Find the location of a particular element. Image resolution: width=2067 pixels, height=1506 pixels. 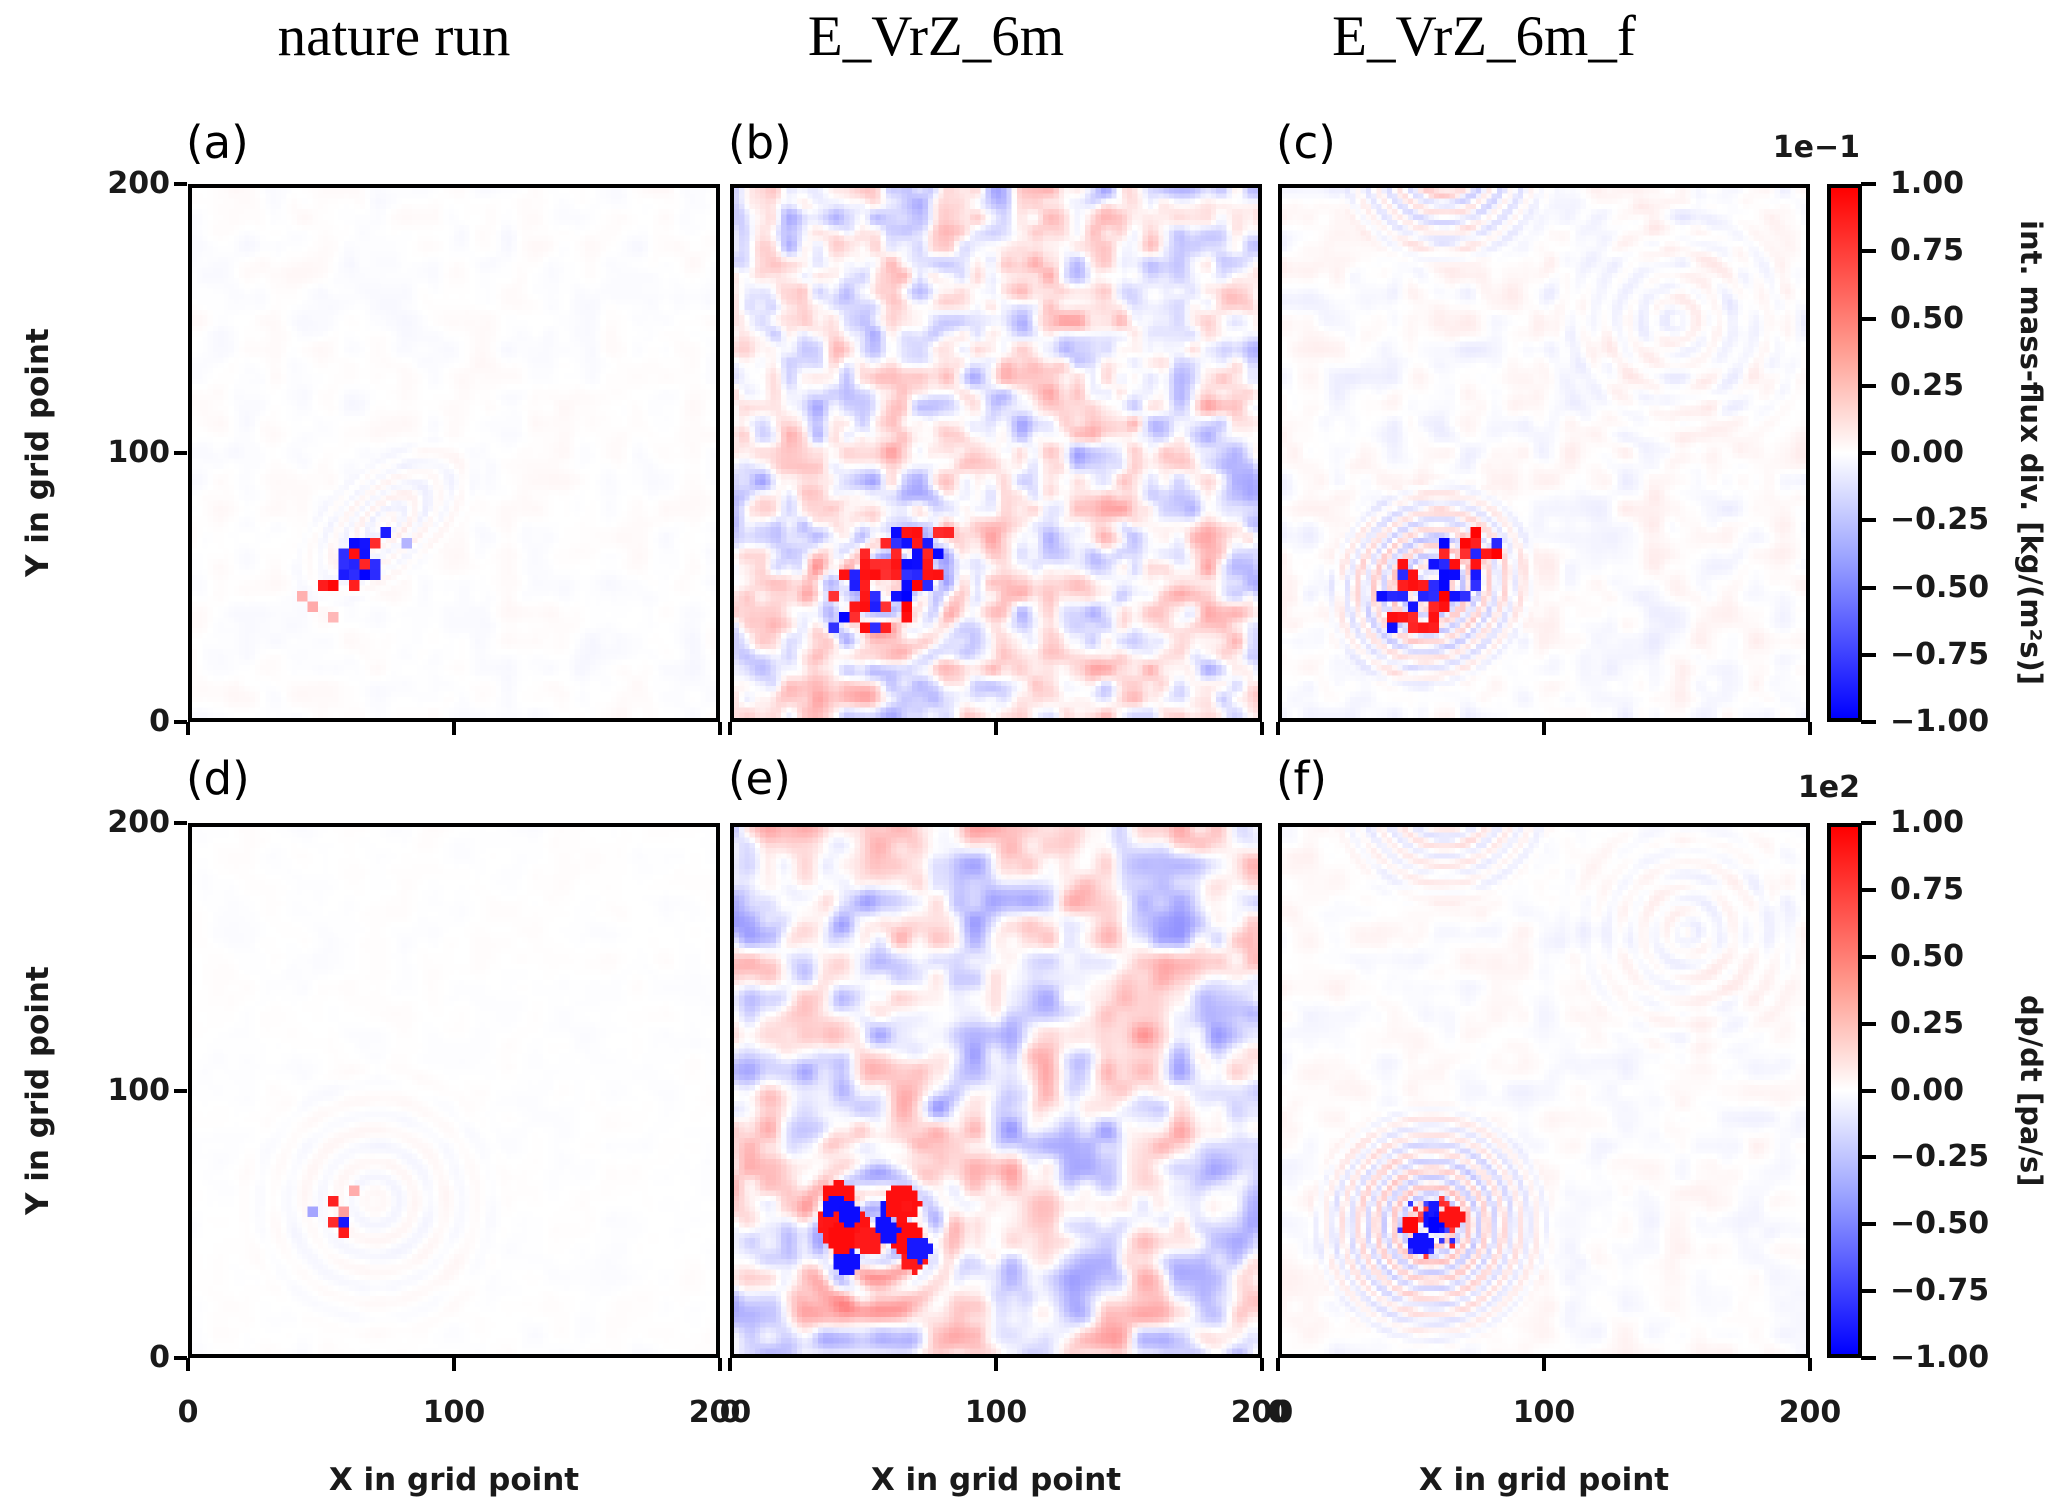

panel-label-f: (f) is located at coordinates (1301, 778).